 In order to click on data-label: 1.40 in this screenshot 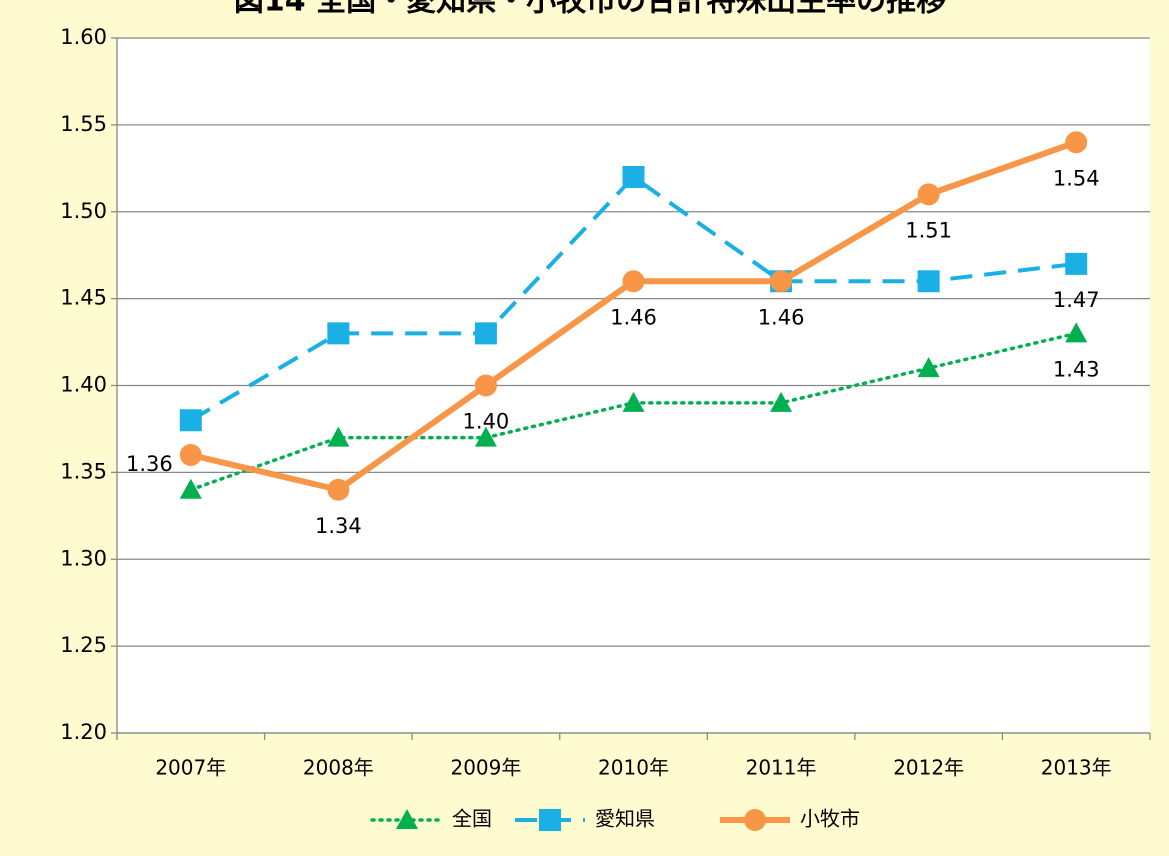, I will do `click(486, 422)`.